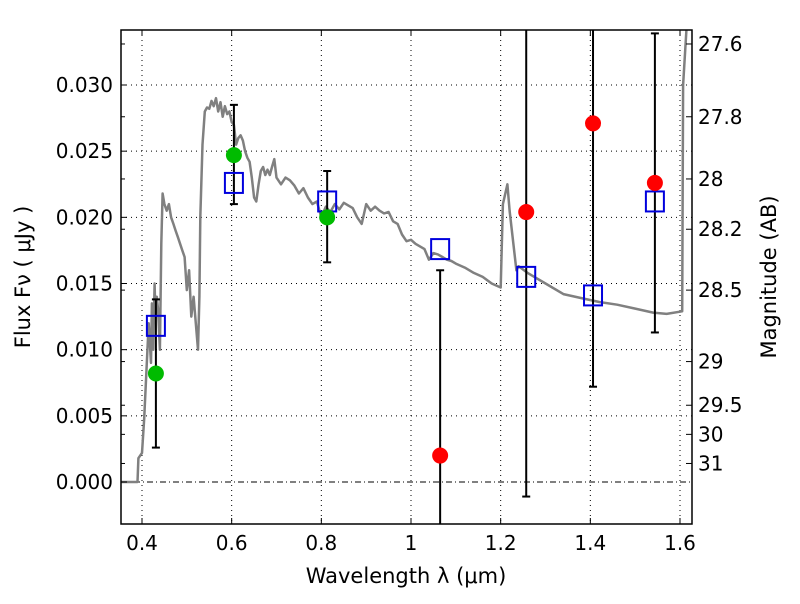  Describe the element at coordinates (501, 543) in the screenshot. I see `x-tick-label: 1.2` at that location.